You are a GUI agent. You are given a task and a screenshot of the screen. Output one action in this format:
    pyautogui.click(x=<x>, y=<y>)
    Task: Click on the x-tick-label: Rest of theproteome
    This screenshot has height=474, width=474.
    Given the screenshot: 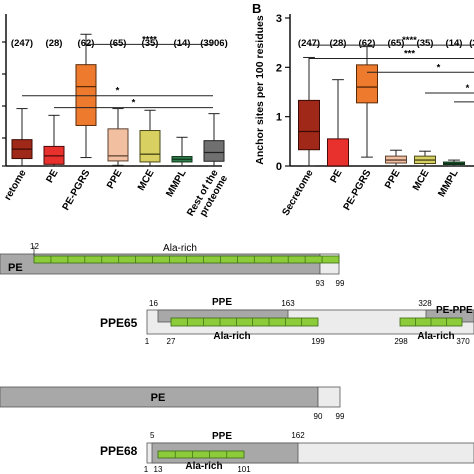 What is the action you would take?
    pyautogui.click(x=207, y=196)
    